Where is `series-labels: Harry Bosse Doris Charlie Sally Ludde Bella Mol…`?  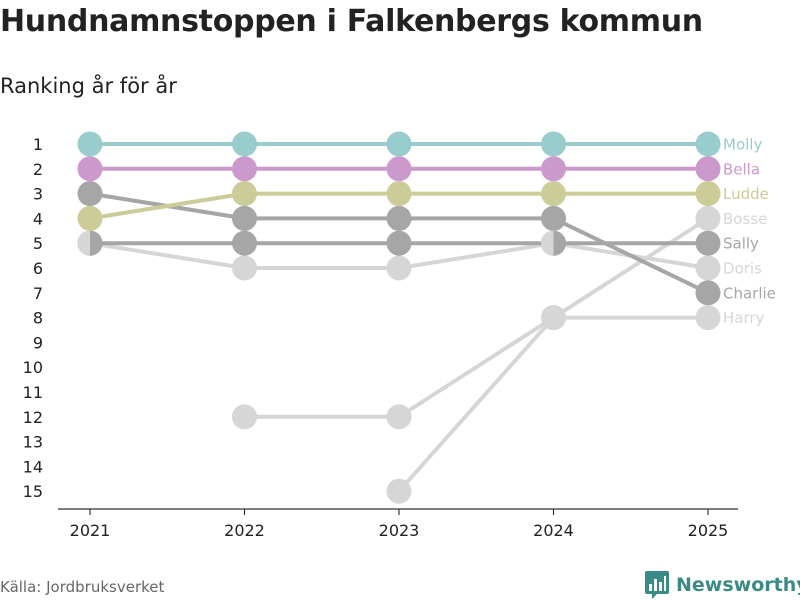 series-labels: Harry Bosse Doris Charlie Sally Ludde Bella Mol… is located at coordinates (749, 232).